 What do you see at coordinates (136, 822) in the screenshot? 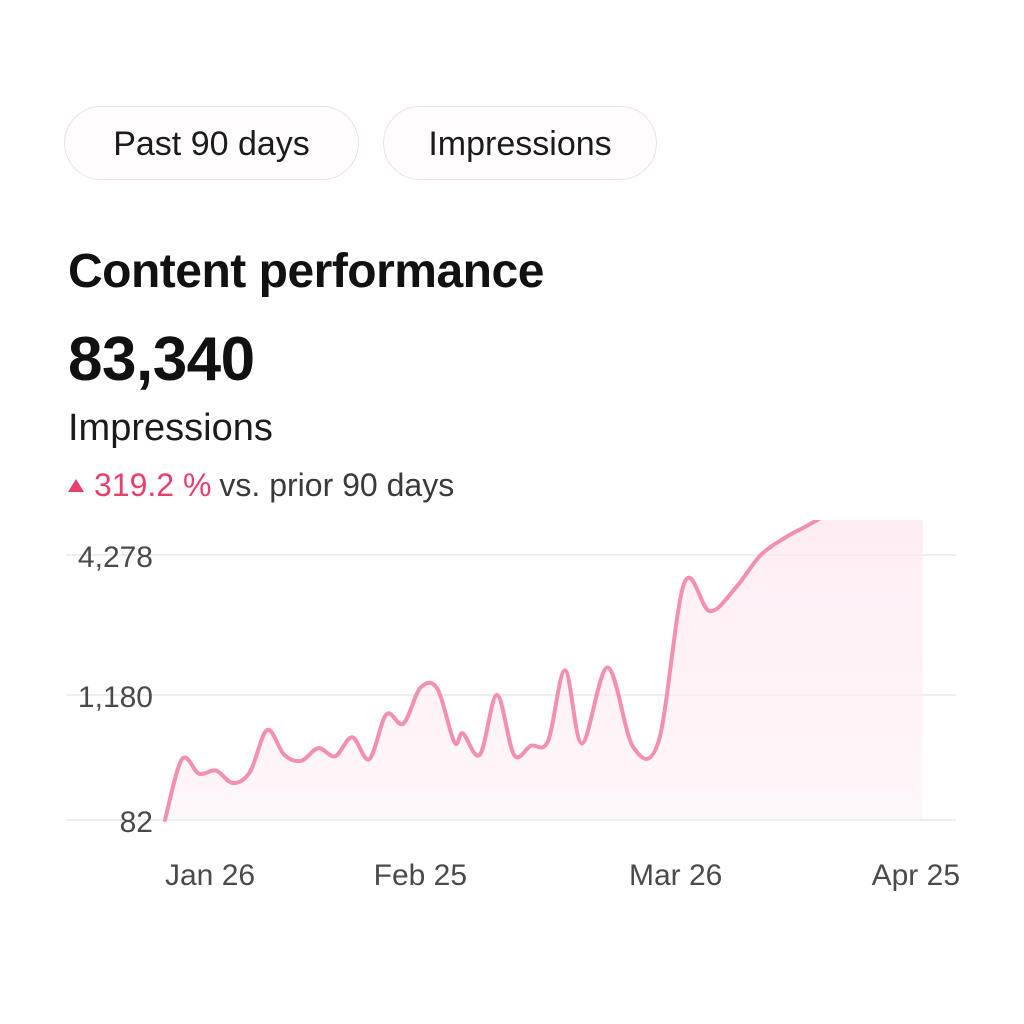
I see `y-tick-label: 82` at bounding box center [136, 822].